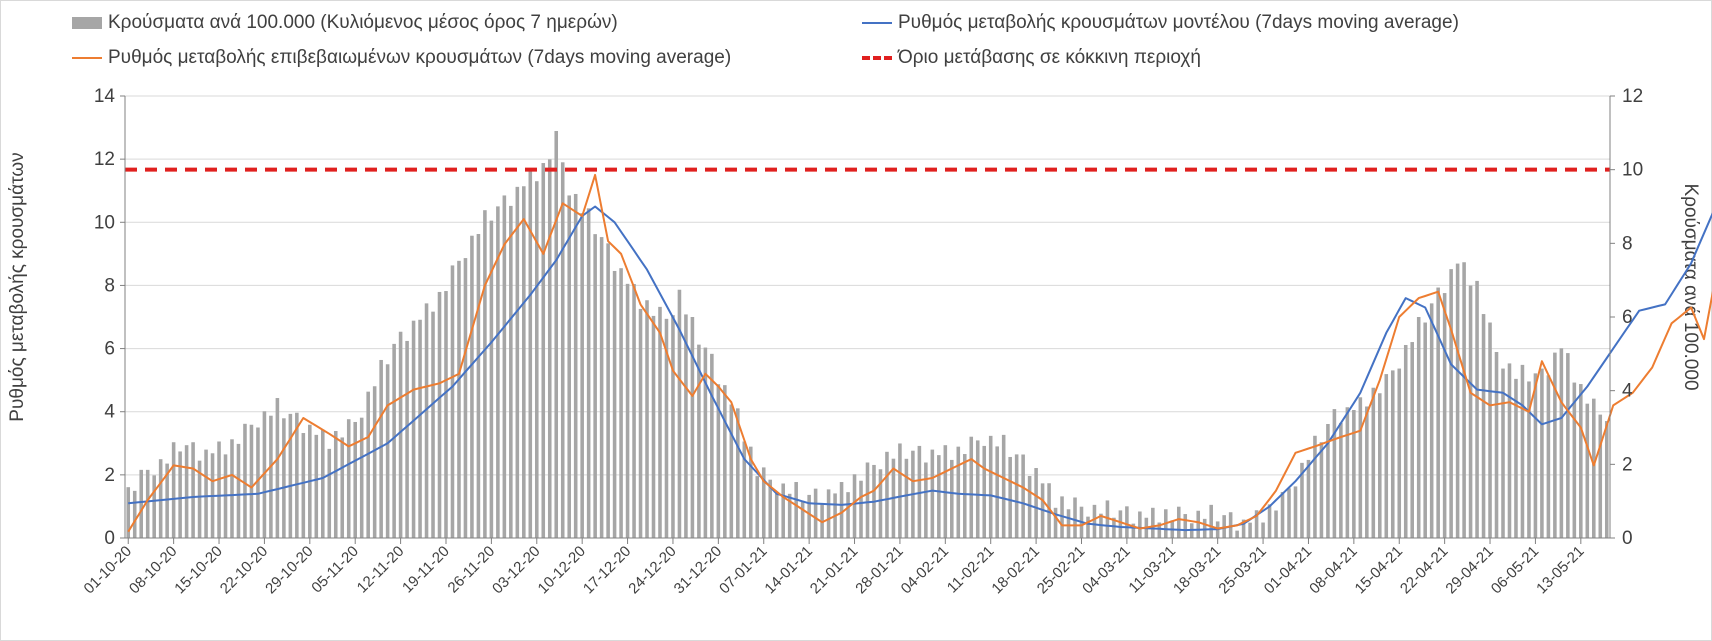  I want to click on left-tick-label: 0, so click(109, 538).